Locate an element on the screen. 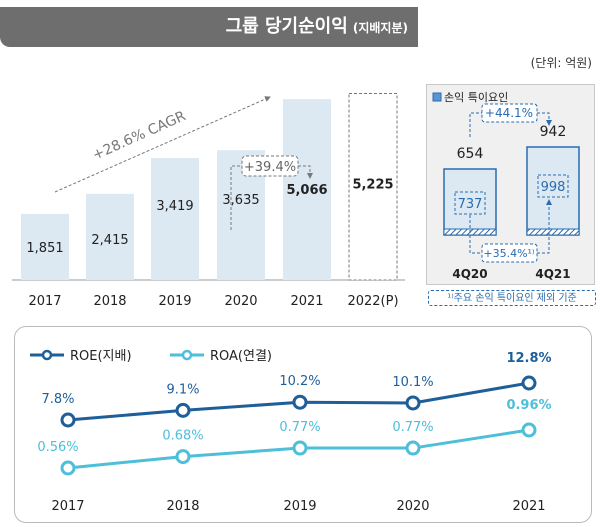 Image resolution: width=600 pixels, height=527 pixels. bar-value-label: 5,066 is located at coordinates (306, 190).